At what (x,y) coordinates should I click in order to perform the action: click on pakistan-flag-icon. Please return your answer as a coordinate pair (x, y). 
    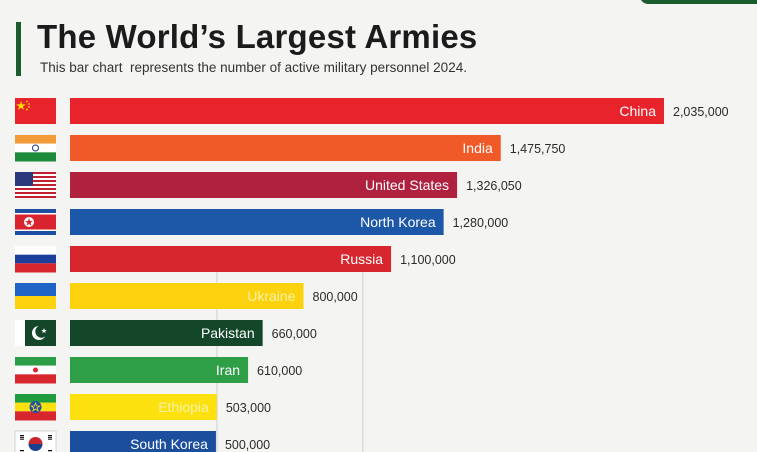
    Looking at the image, I should click on (35, 333).